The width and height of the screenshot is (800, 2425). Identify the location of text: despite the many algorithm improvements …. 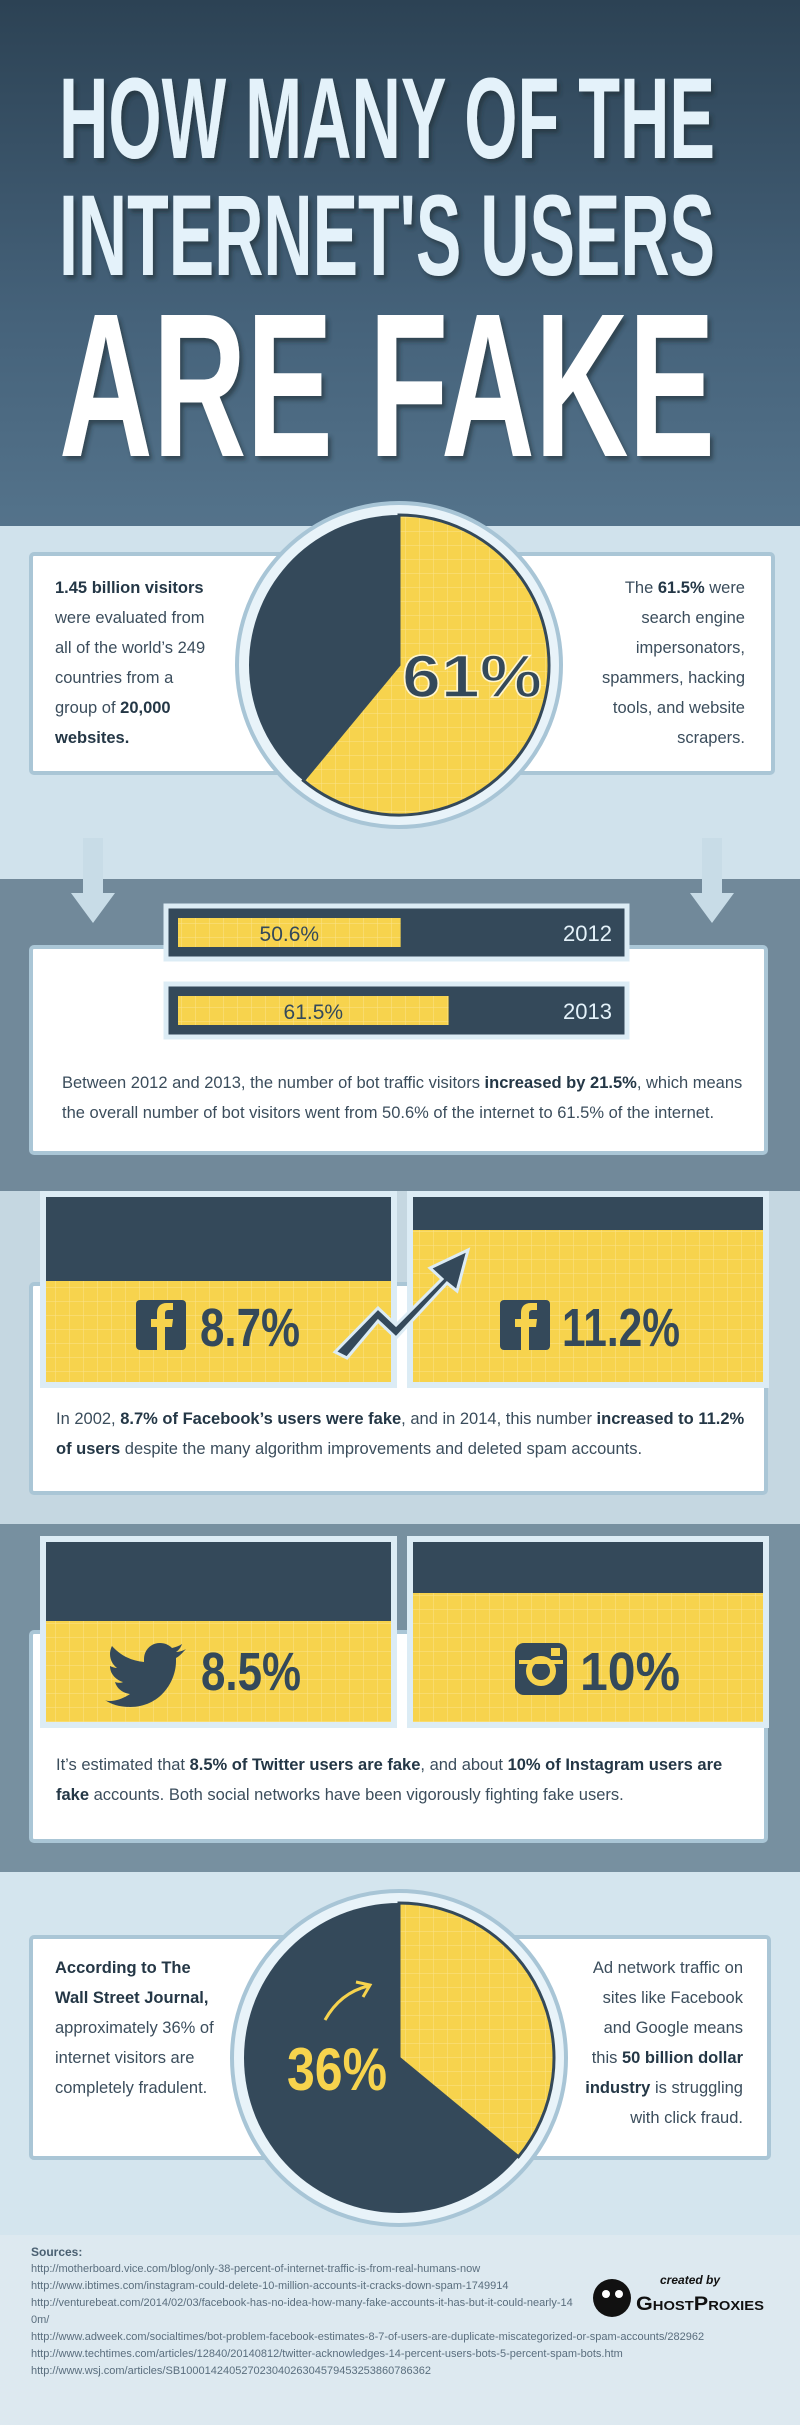
(381, 1449).